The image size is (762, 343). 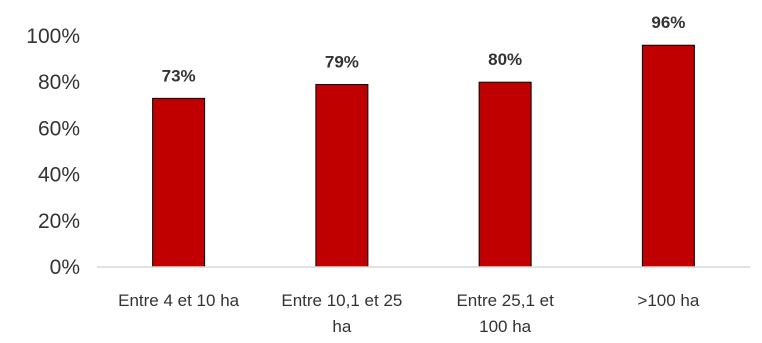 What do you see at coordinates (65, 267) in the screenshot?
I see `y-tick-label: 0%` at bounding box center [65, 267].